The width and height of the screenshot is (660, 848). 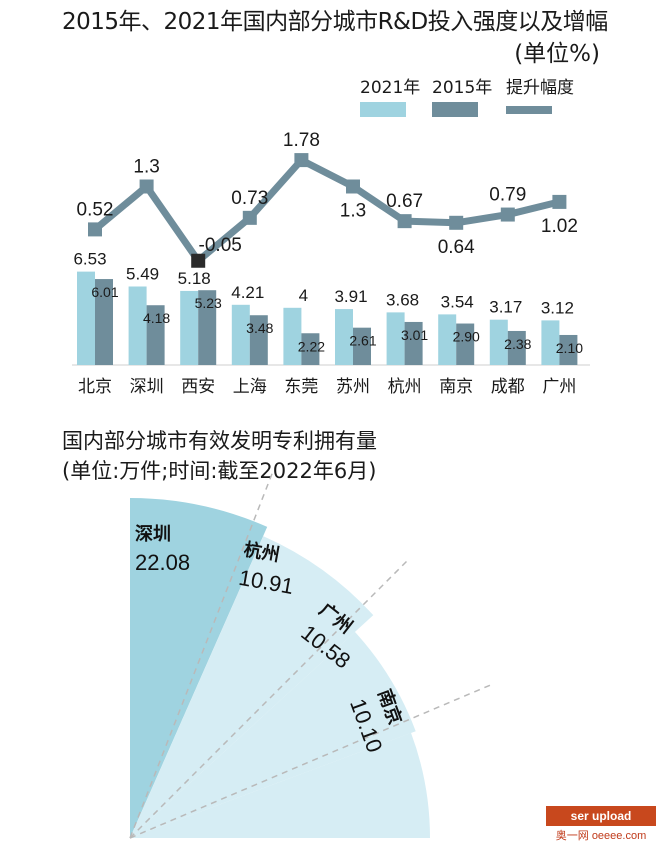 I want to click on legend-label-2015: 2015年, so click(x=462, y=88).